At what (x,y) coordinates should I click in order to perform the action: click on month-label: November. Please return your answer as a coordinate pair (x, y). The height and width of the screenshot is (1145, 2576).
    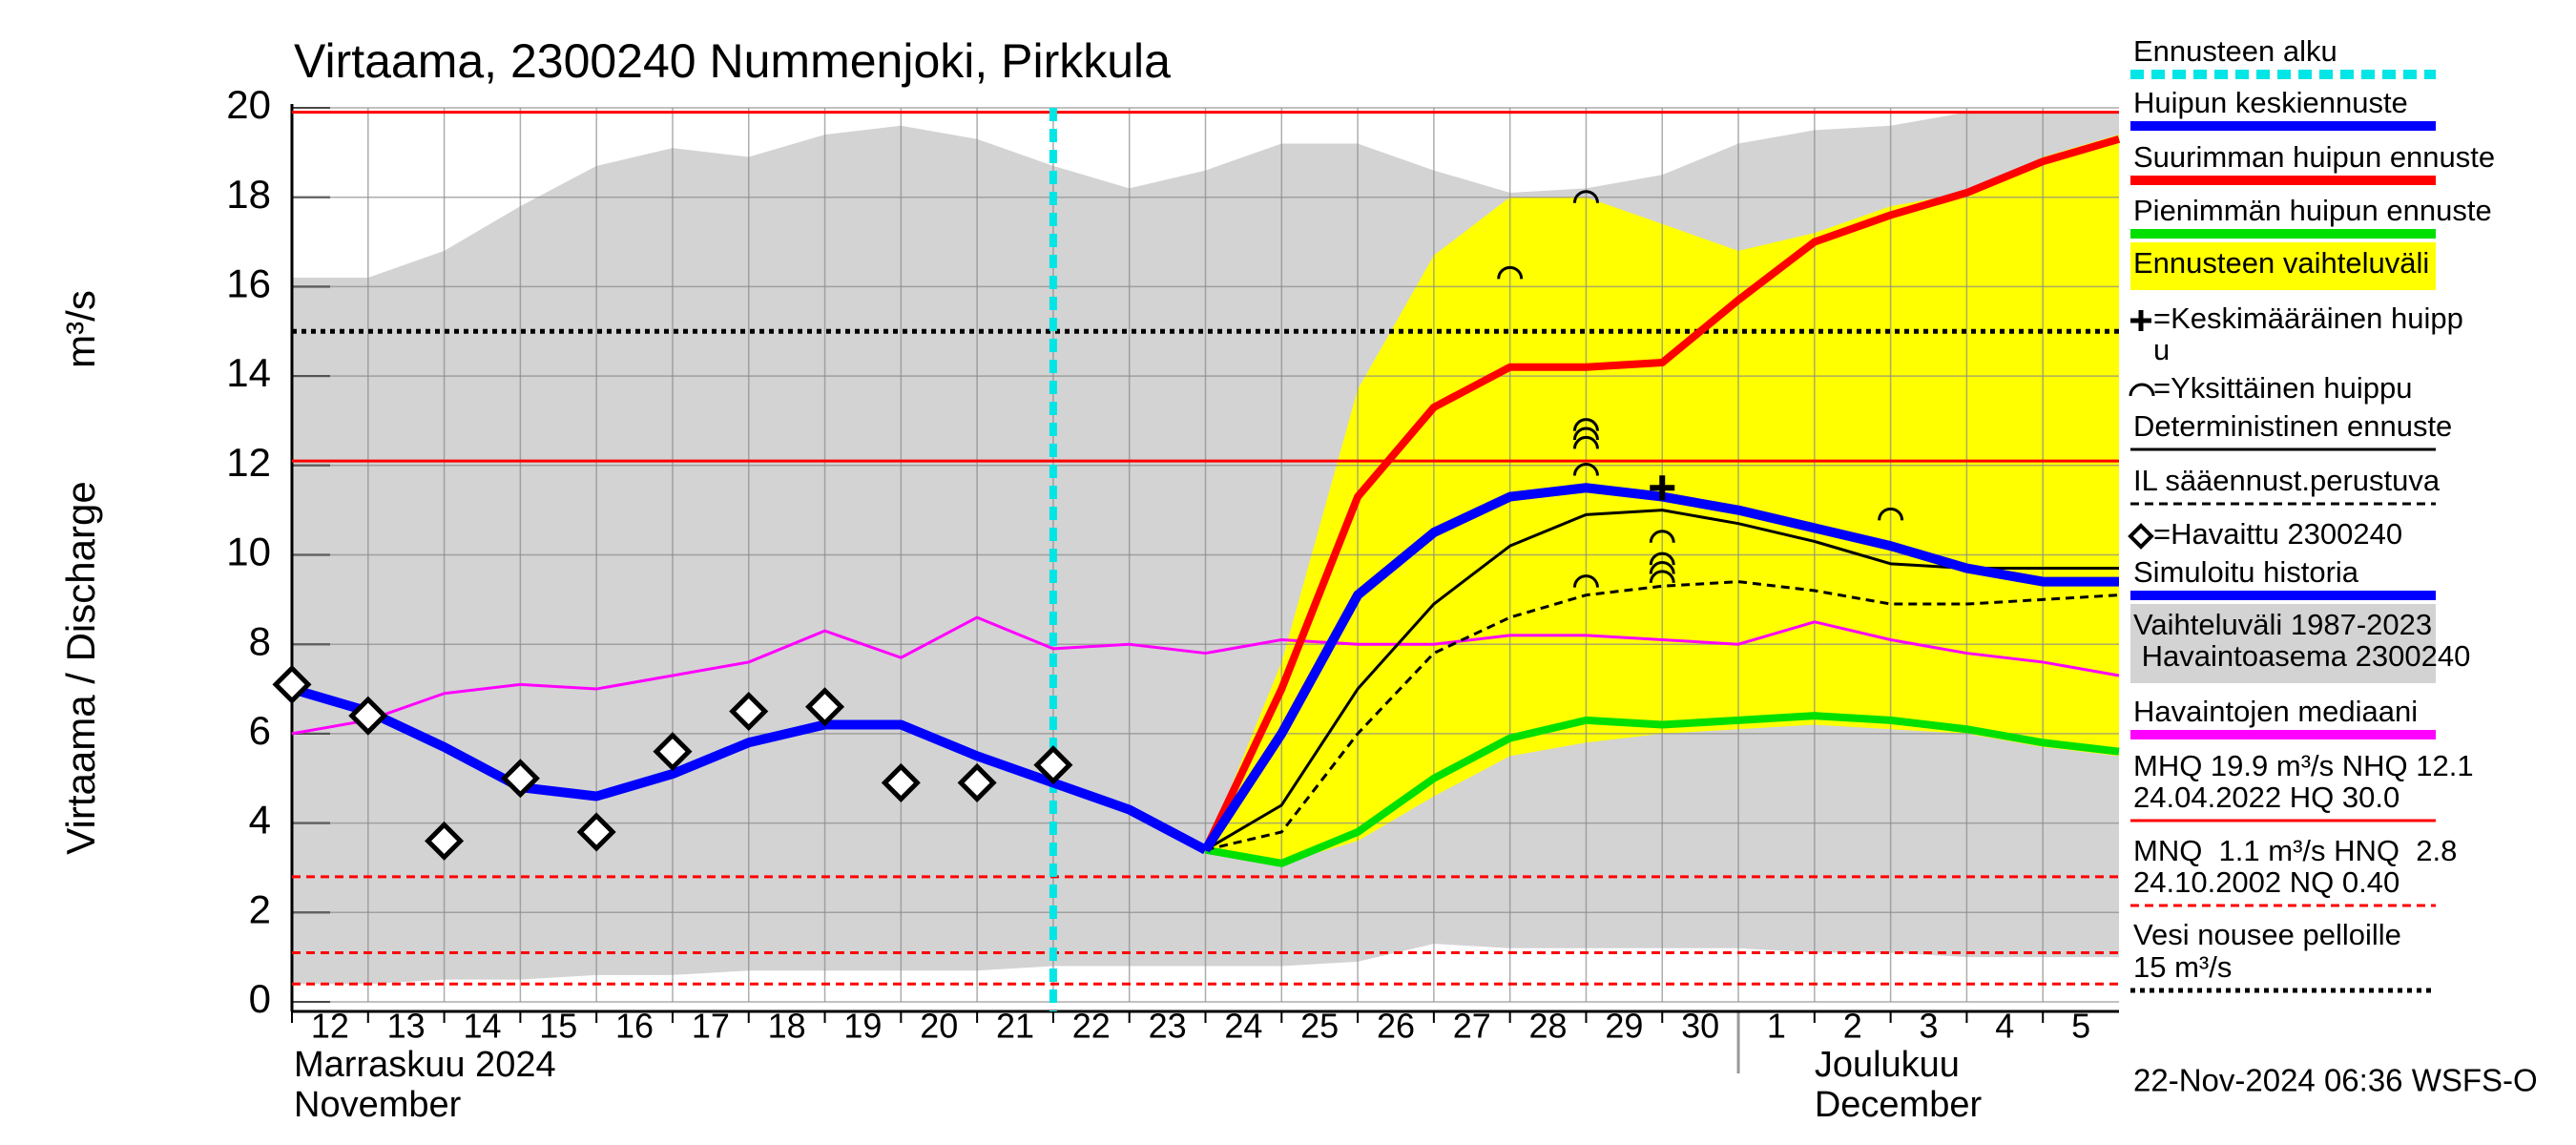
    Looking at the image, I should click on (378, 1105).